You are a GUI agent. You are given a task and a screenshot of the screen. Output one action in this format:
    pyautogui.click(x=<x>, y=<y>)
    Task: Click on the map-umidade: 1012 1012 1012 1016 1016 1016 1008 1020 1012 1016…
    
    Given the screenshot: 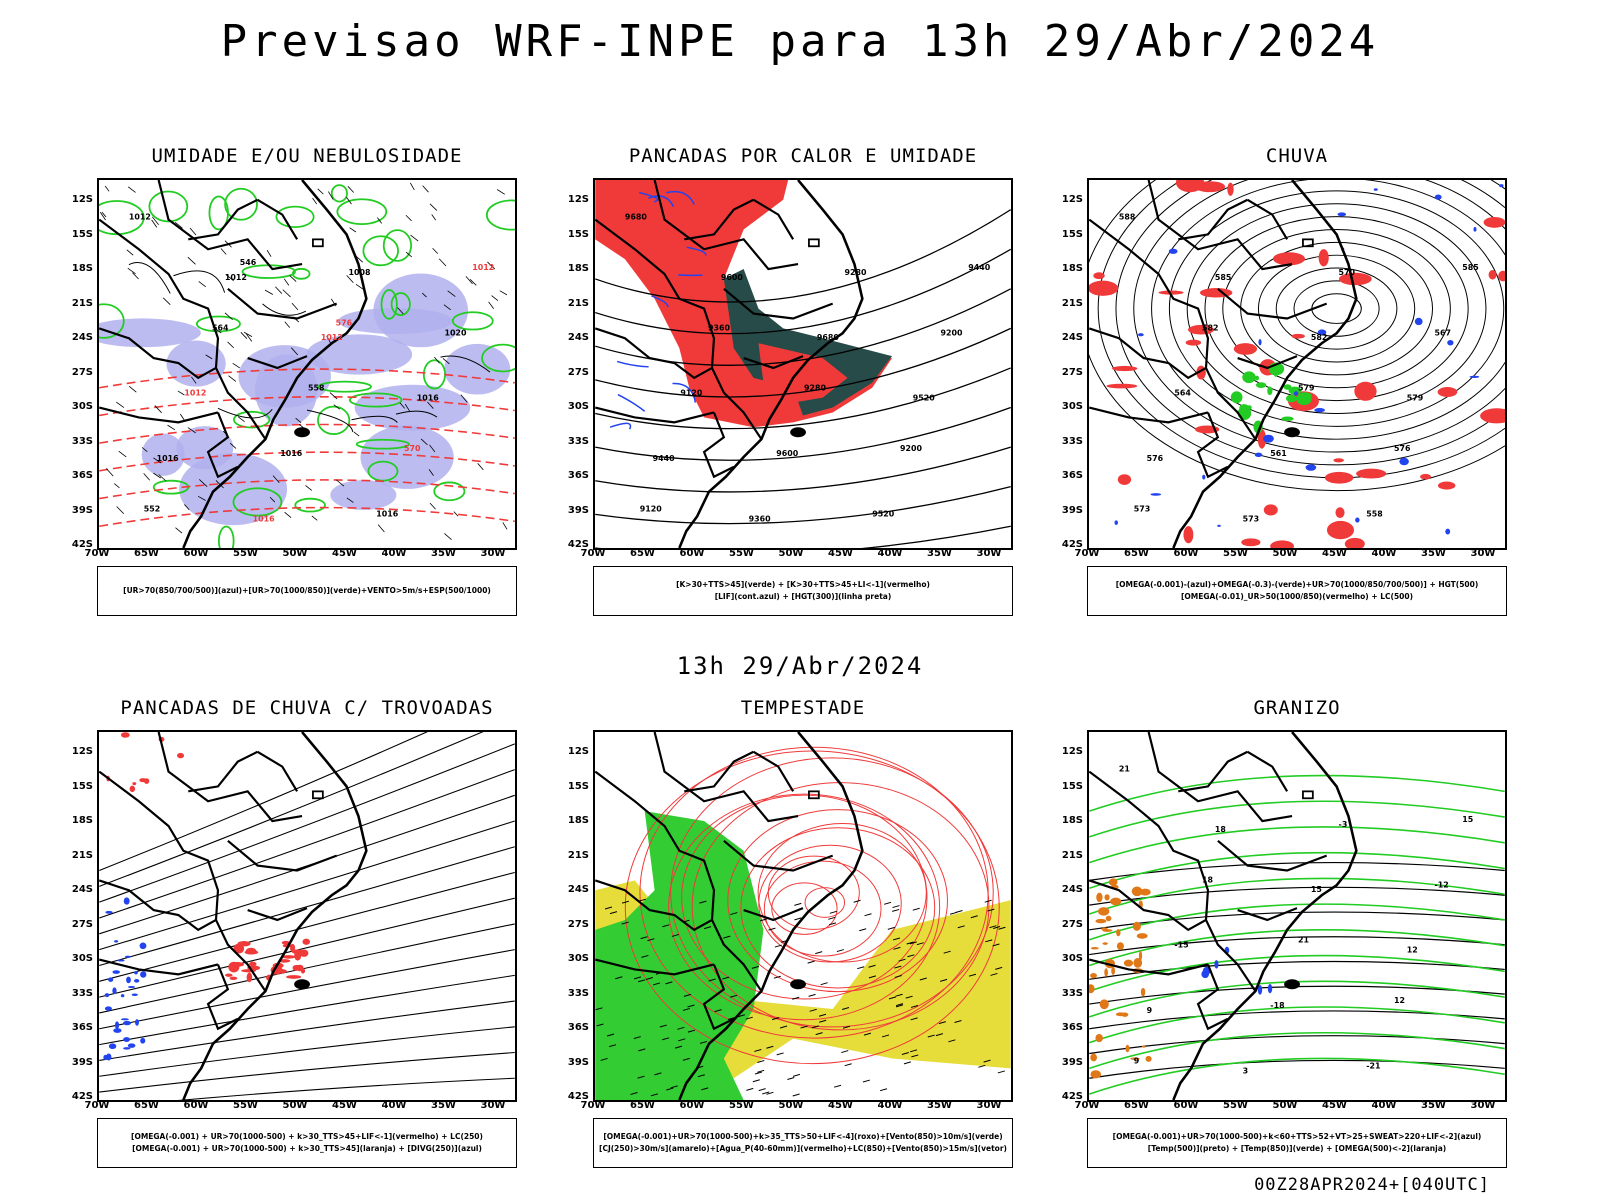 What is the action you would take?
    pyautogui.click(x=307, y=364)
    